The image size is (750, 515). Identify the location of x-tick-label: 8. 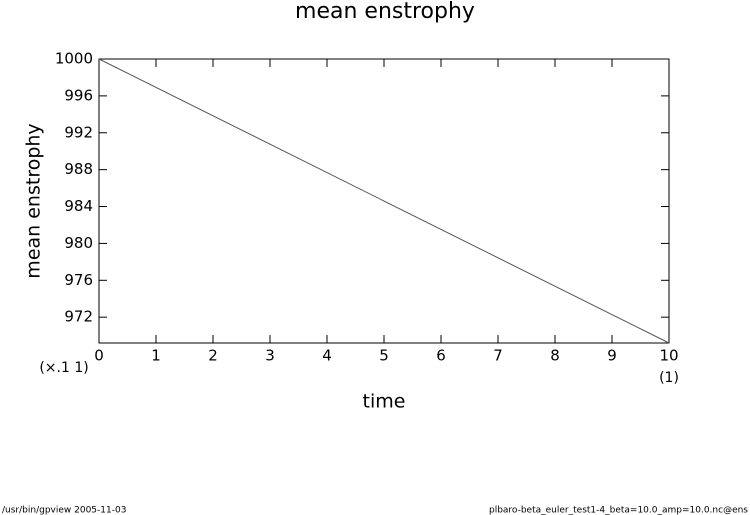
(555, 356).